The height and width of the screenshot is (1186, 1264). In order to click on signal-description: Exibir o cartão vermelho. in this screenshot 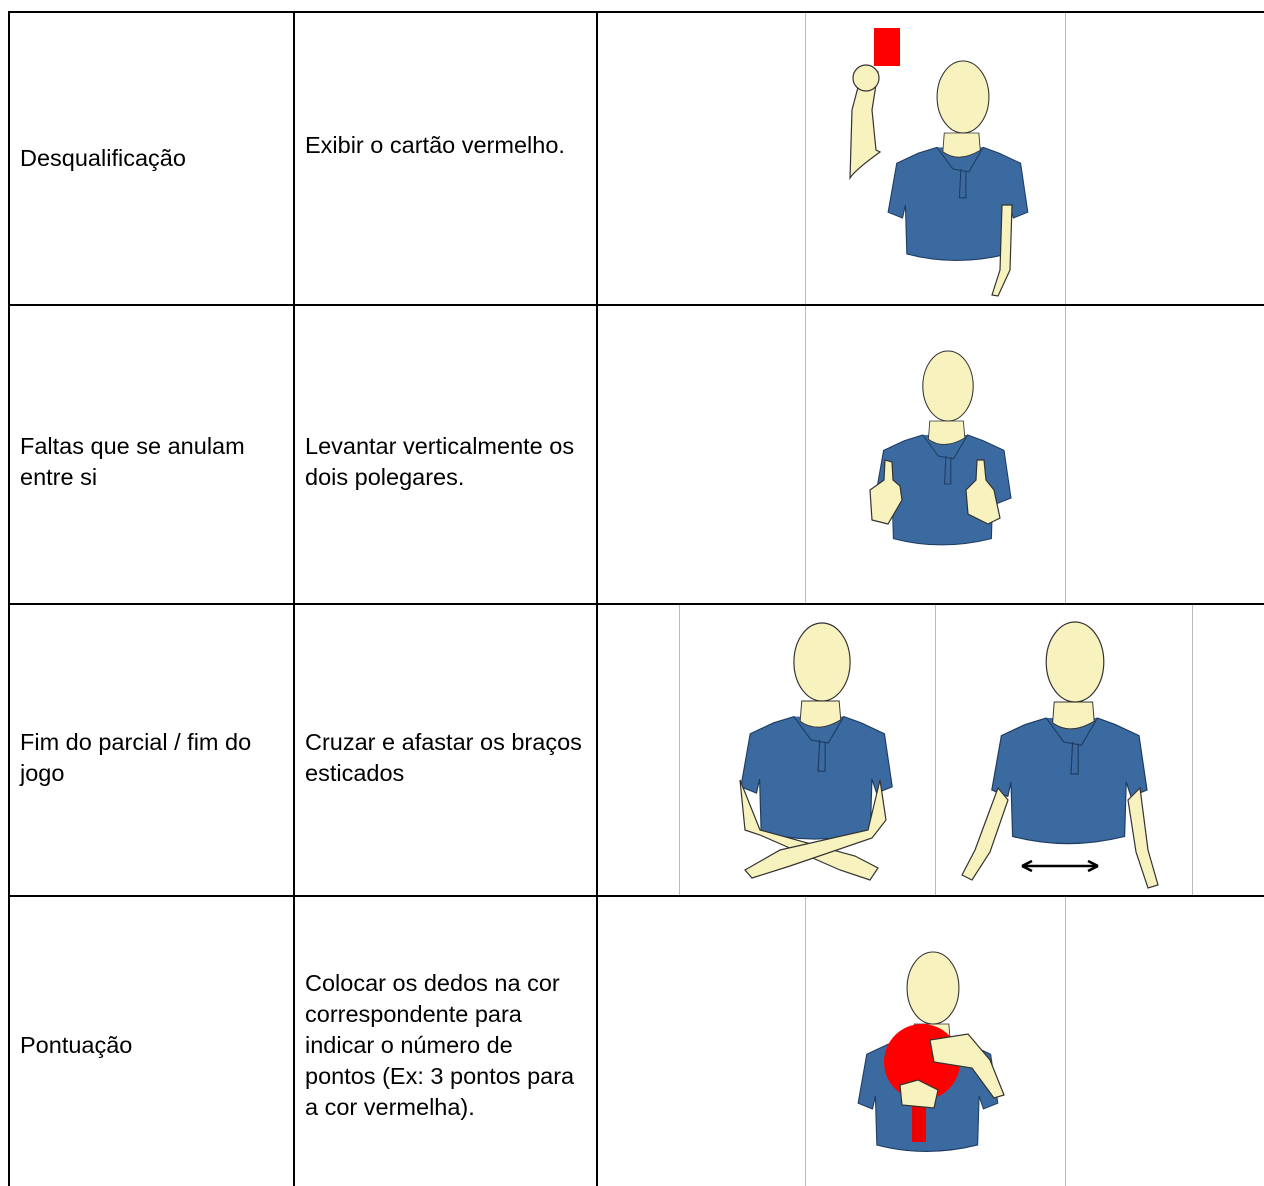, I will do `click(435, 145)`.